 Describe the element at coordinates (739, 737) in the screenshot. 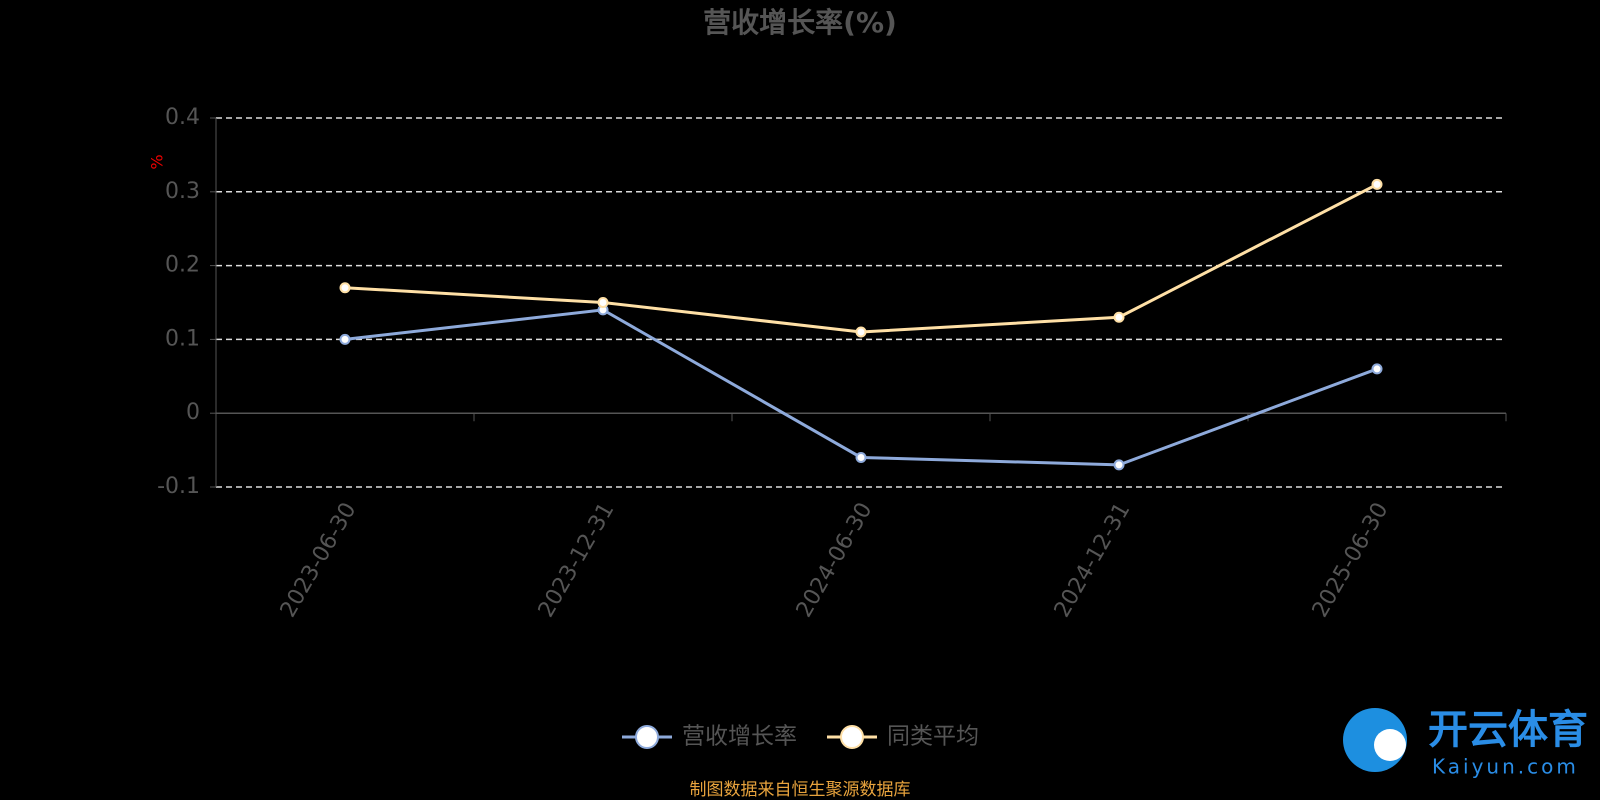

I see `legend-label: 营收增长率` at that location.